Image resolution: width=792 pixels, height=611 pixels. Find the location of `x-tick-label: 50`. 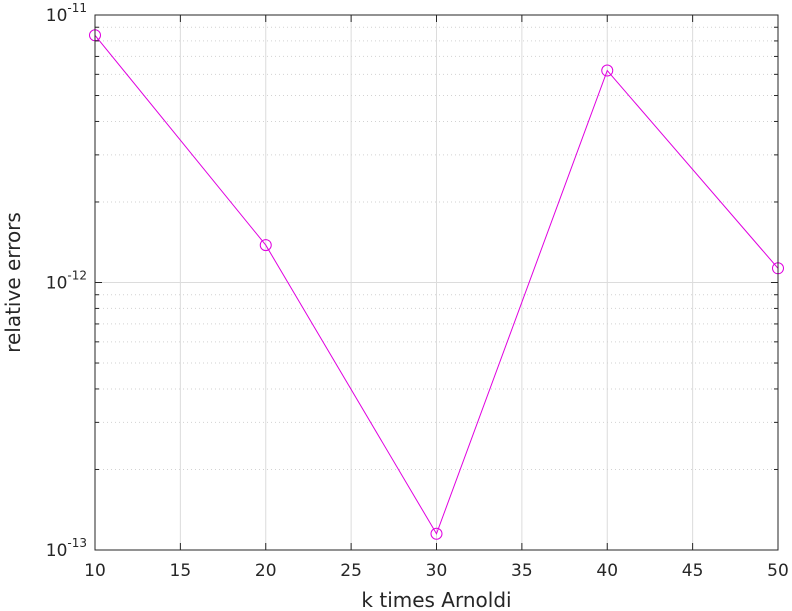

x-tick-label: 50 is located at coordinates (778, 571).